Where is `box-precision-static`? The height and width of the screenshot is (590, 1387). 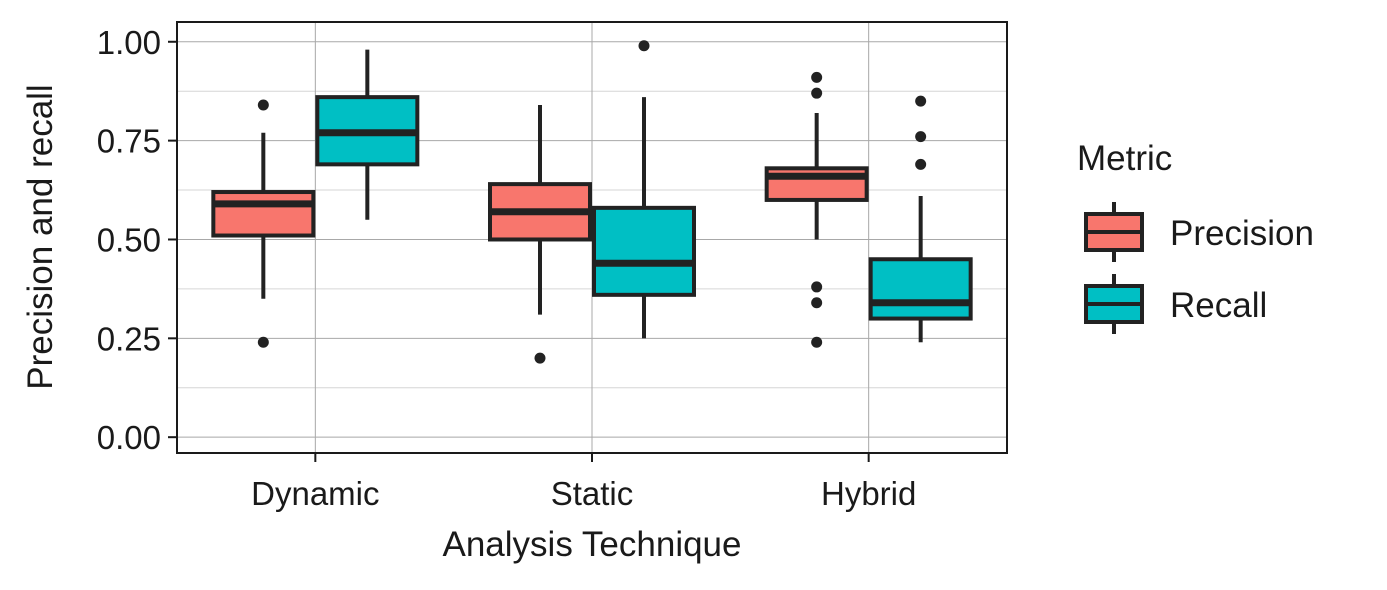 box-precision-static is located at coordinates (540, 234).